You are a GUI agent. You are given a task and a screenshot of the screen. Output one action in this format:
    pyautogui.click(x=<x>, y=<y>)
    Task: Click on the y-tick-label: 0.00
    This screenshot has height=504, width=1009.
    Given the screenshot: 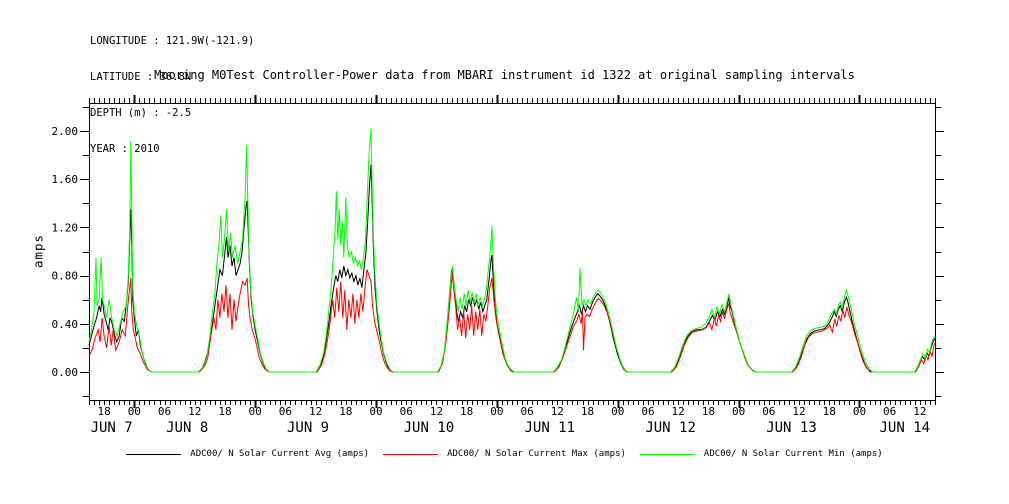 What is the action you would take?
    pyautogui.click(x=65, y=372)
    